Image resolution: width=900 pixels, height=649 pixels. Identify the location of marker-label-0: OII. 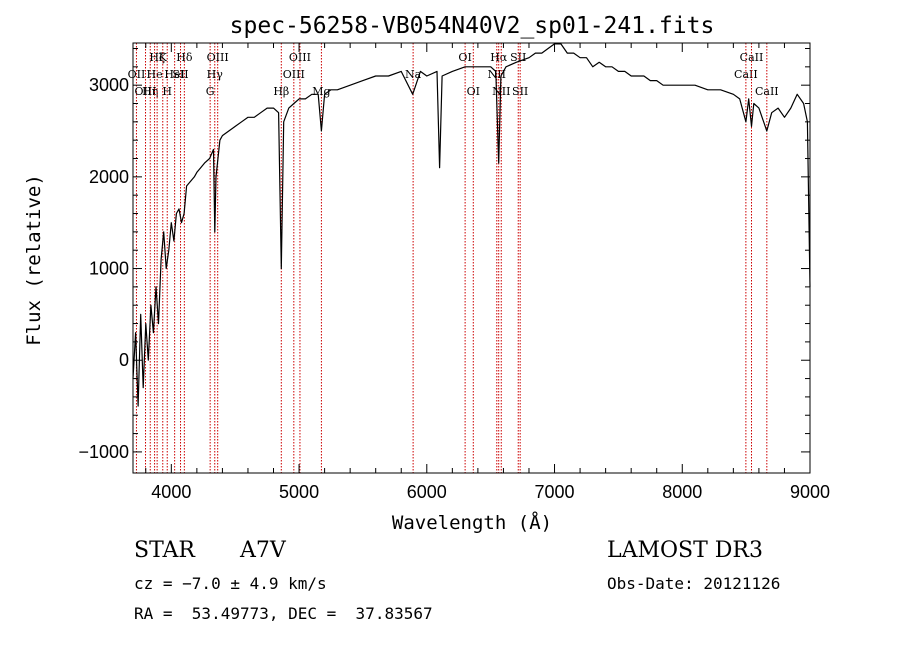
(137, 74).